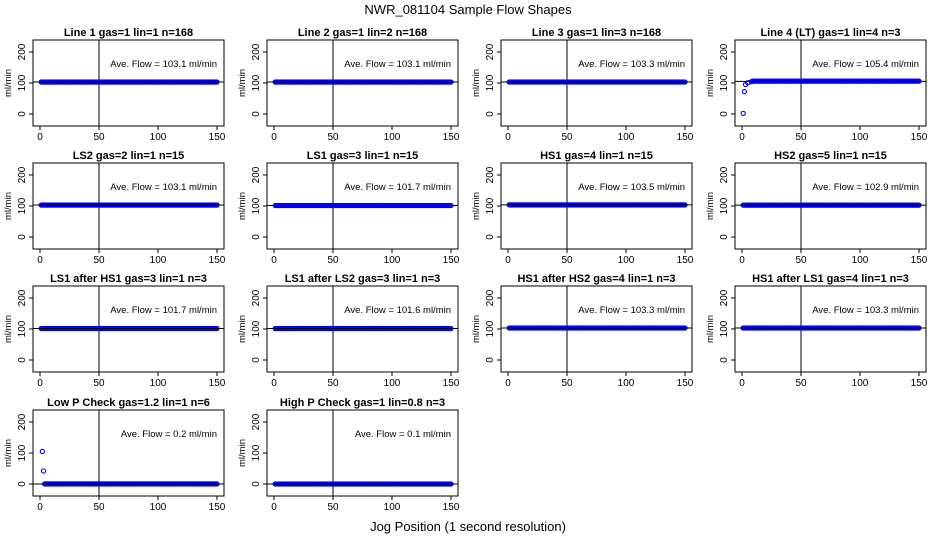 The height and width of the screenshot is (540, 936). What do you see at coordinates (865, 64) in the screenshot?
I see `average-flow-annotation: Ave. Flow = 105.4 ml/min` at bounding box center [865, 64].